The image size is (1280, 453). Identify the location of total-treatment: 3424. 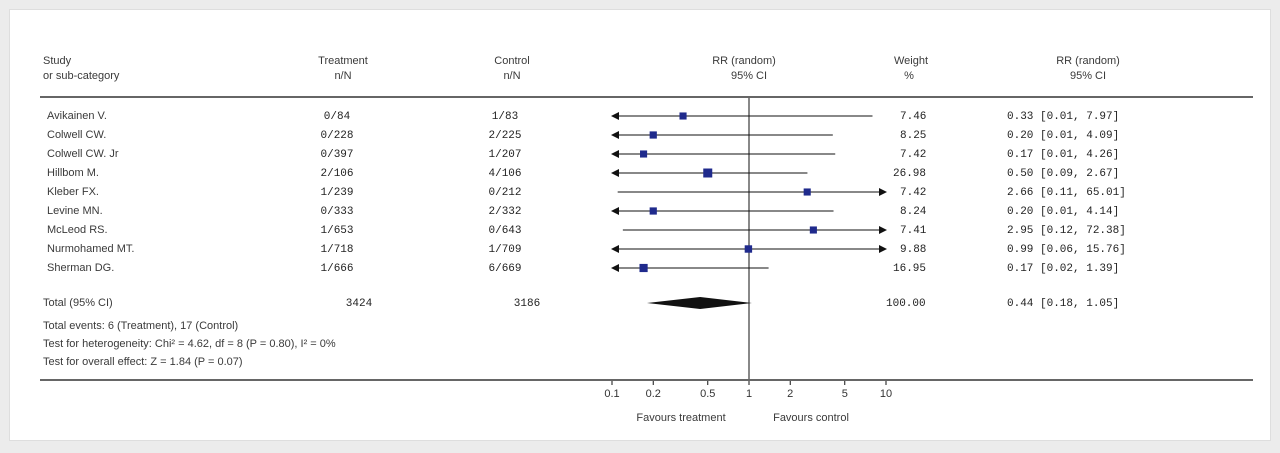
(359, 304).